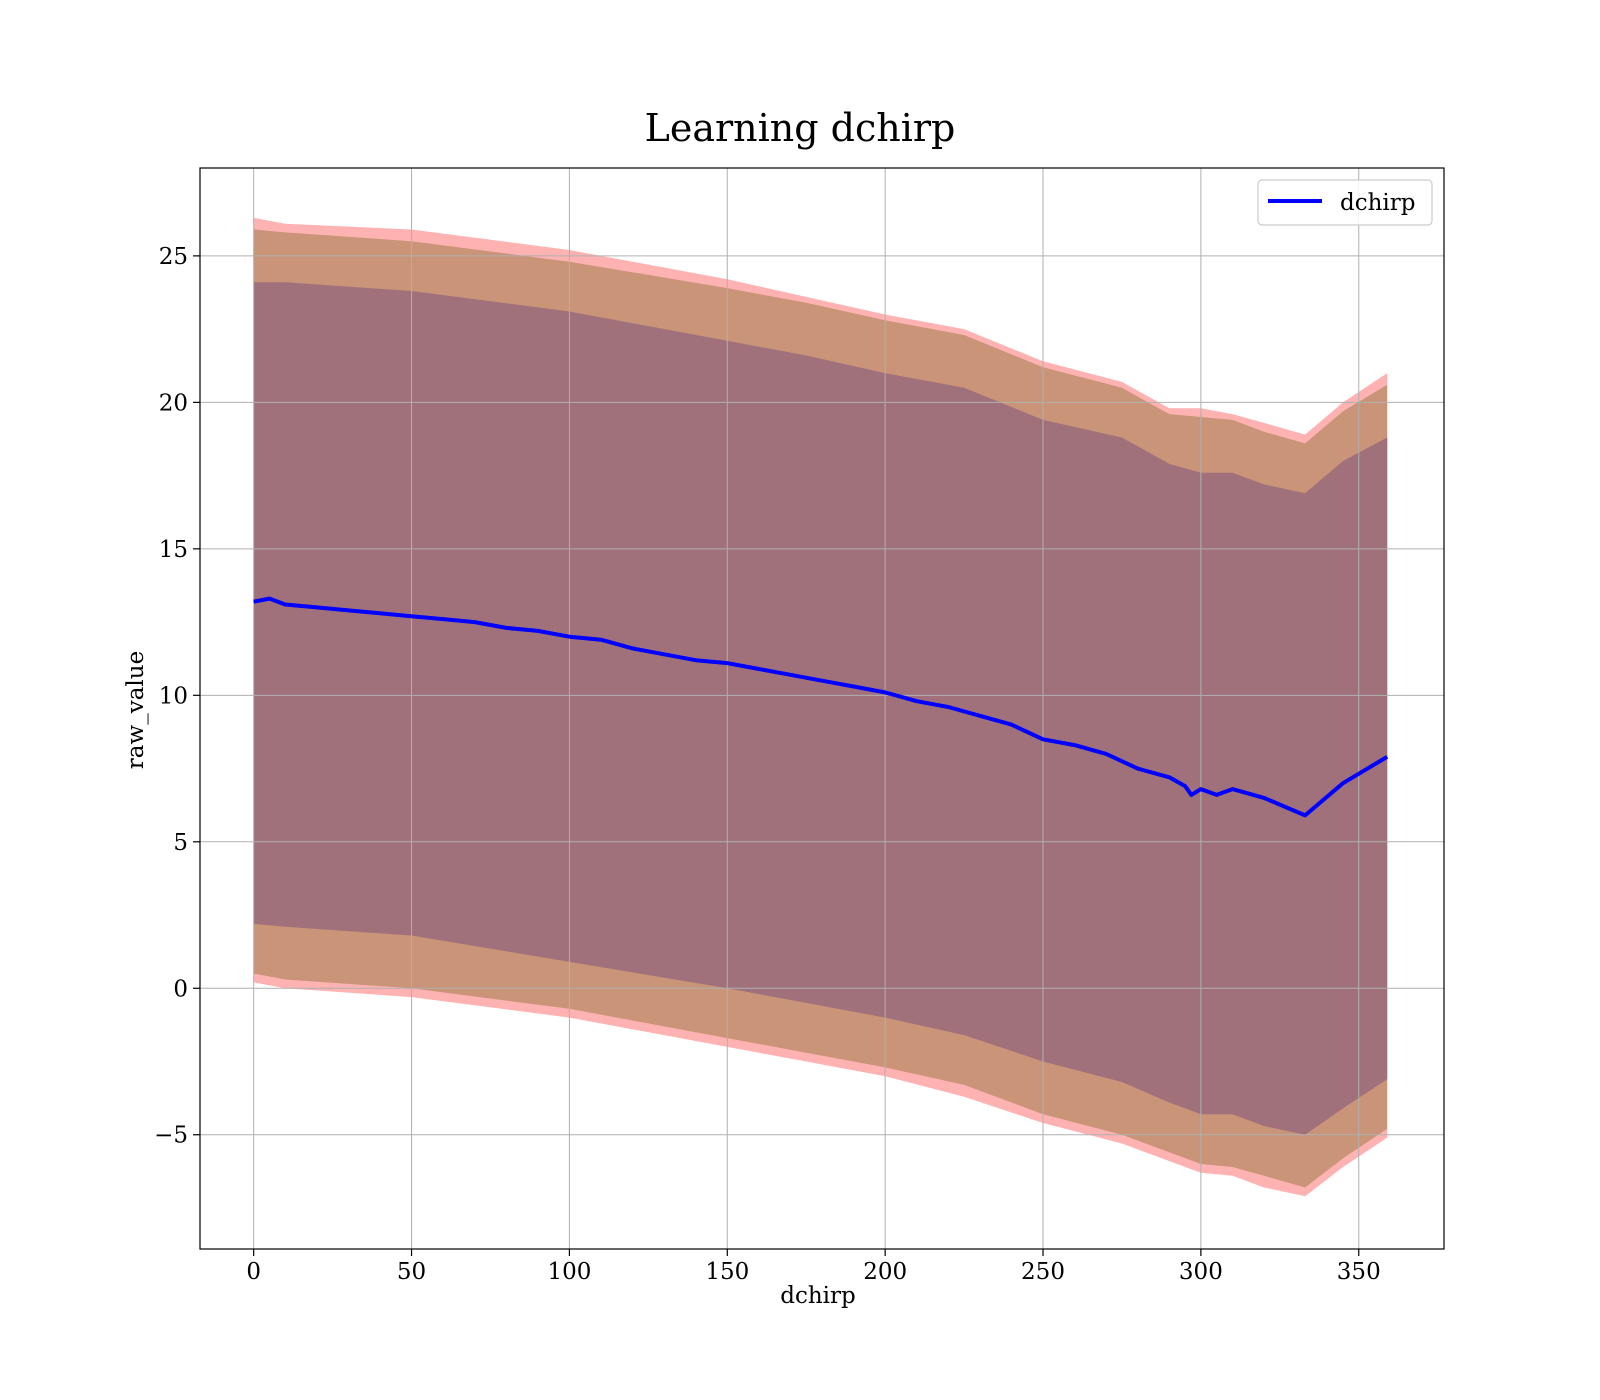 Image resolution: width=1600 pixels, height=1400 pixels. What do you see at coordinates (727, 1272) in the screenshot?
I see `x-tick-label: 150` at bounding box center [727, 1272].